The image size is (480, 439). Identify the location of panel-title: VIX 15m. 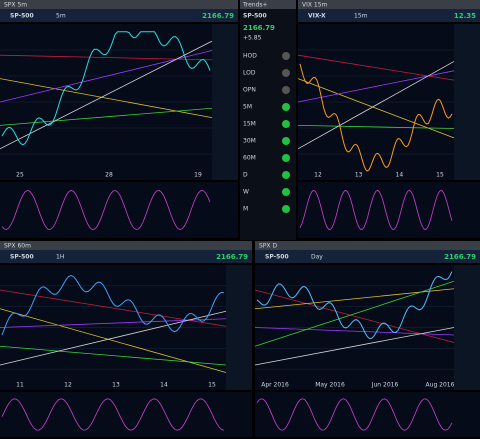
(315, 5).